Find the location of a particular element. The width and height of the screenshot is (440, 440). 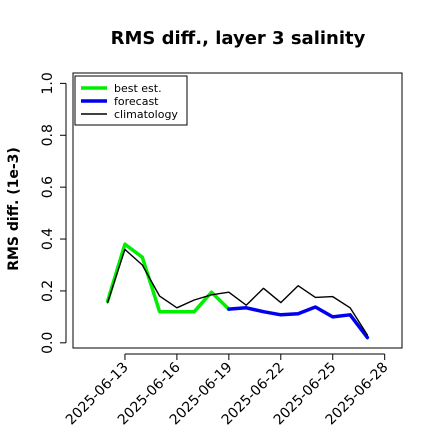

legend-label: best est. is located at coordinates (138, 88).